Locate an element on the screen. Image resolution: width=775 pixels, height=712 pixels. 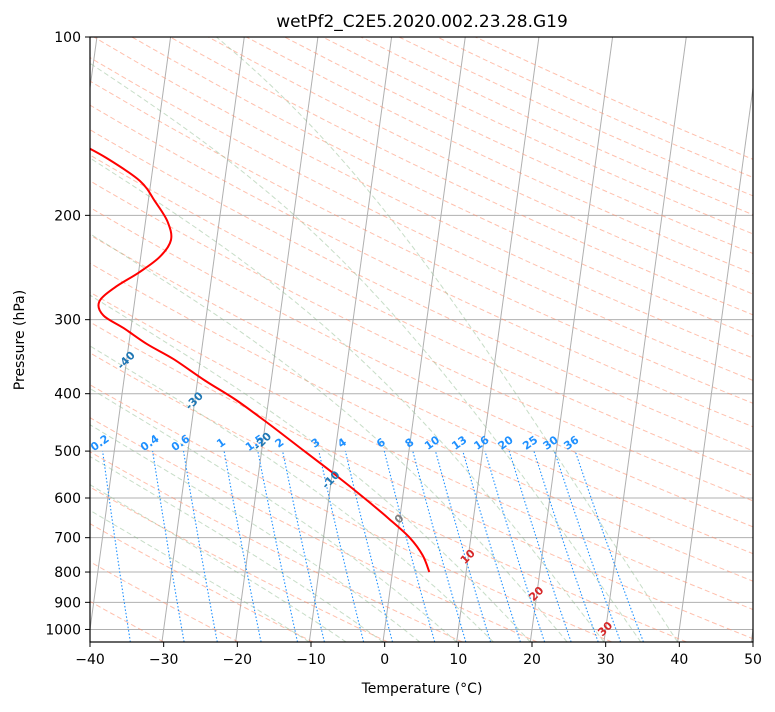
x-tick-label: 20 is located at coordinates (532, 660).